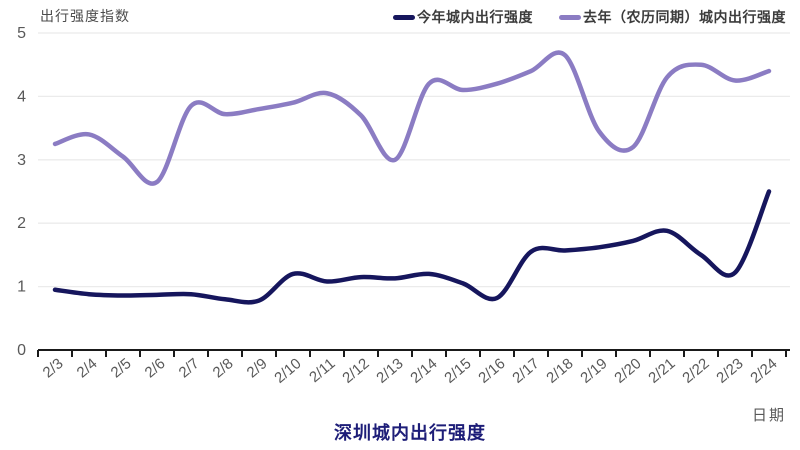 The image size is (800, 450). I want to click on legend-entry-this-year: 今年城内出行强度, so click(463, 17).